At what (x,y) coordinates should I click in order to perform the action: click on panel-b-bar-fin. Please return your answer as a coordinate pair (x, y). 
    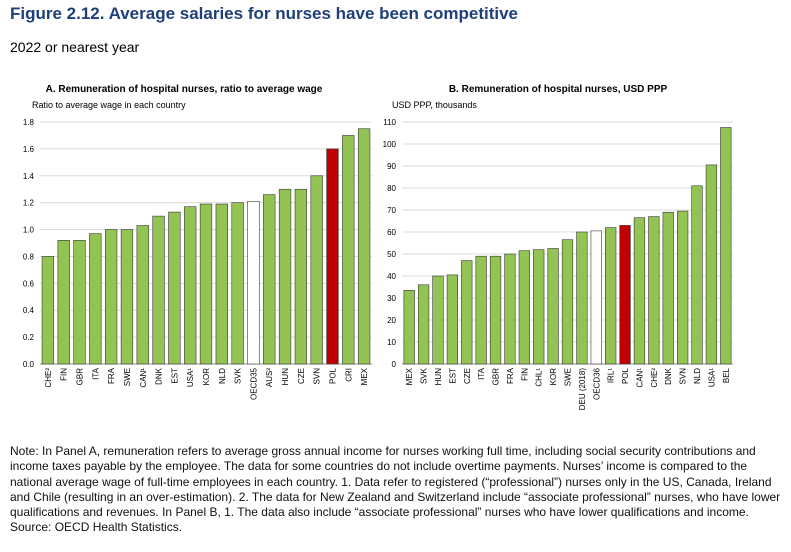
    Looking at the image, I should click on (524, 307).